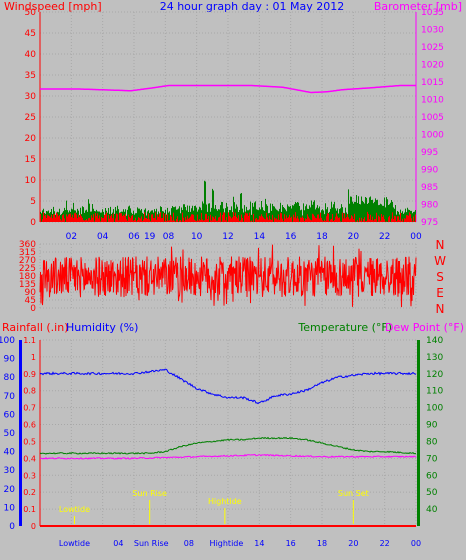  Describe the element at coordinates (434, 409) in the screenshot. I see `temperature-tick-label: 100` at that location.